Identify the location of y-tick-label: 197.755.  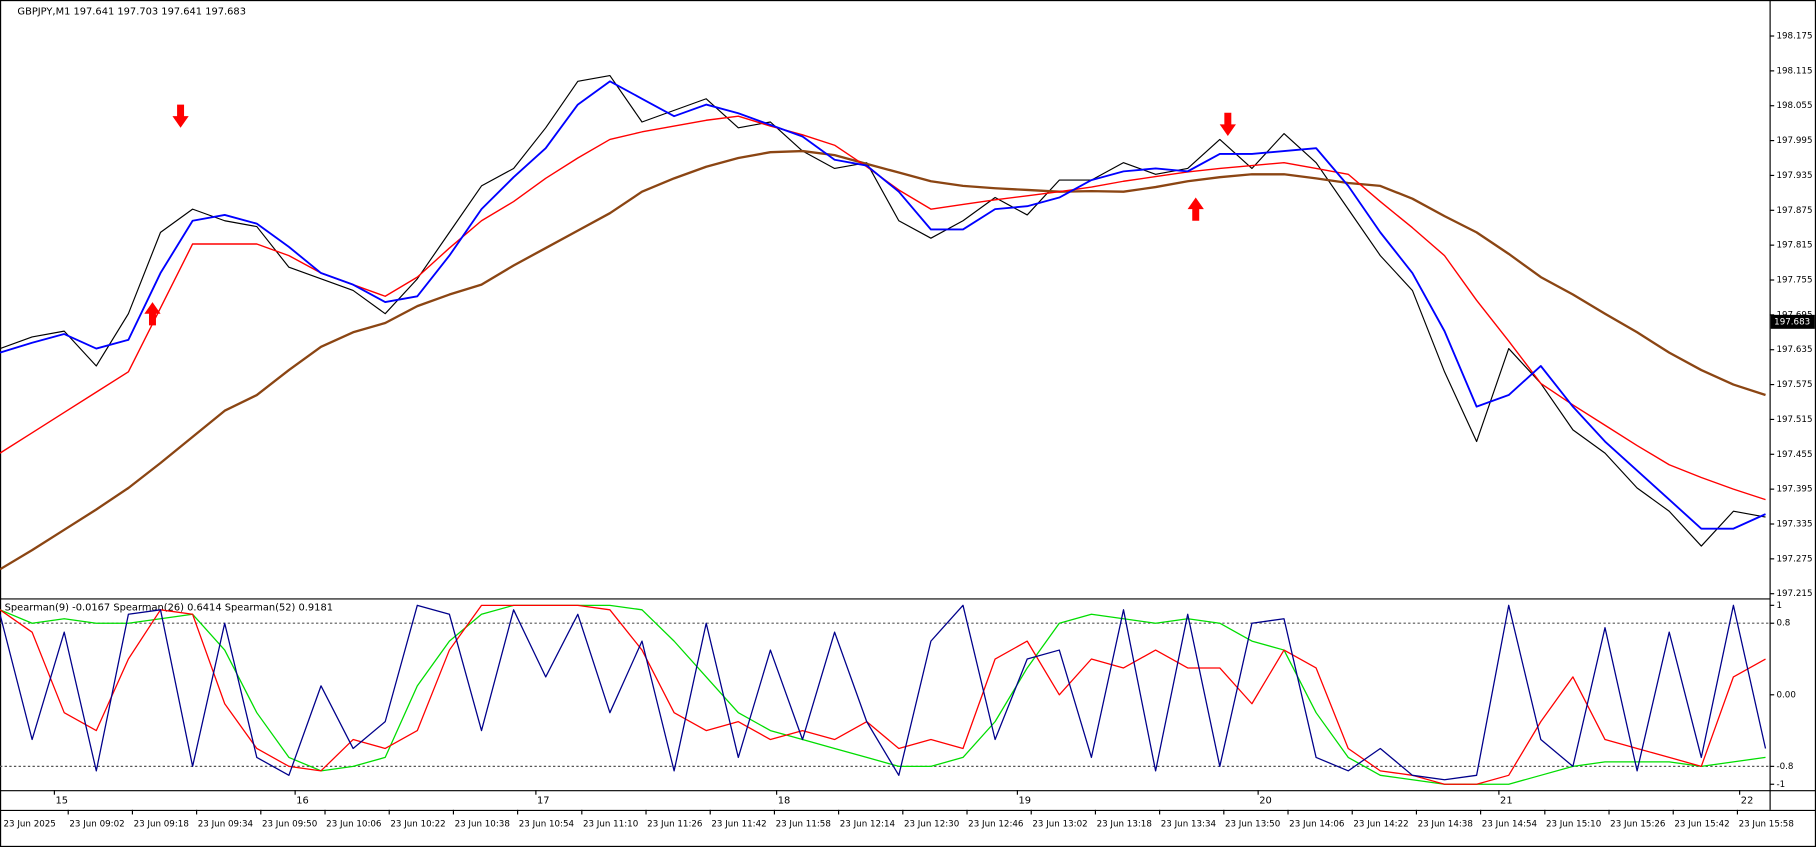
(1794, 281).